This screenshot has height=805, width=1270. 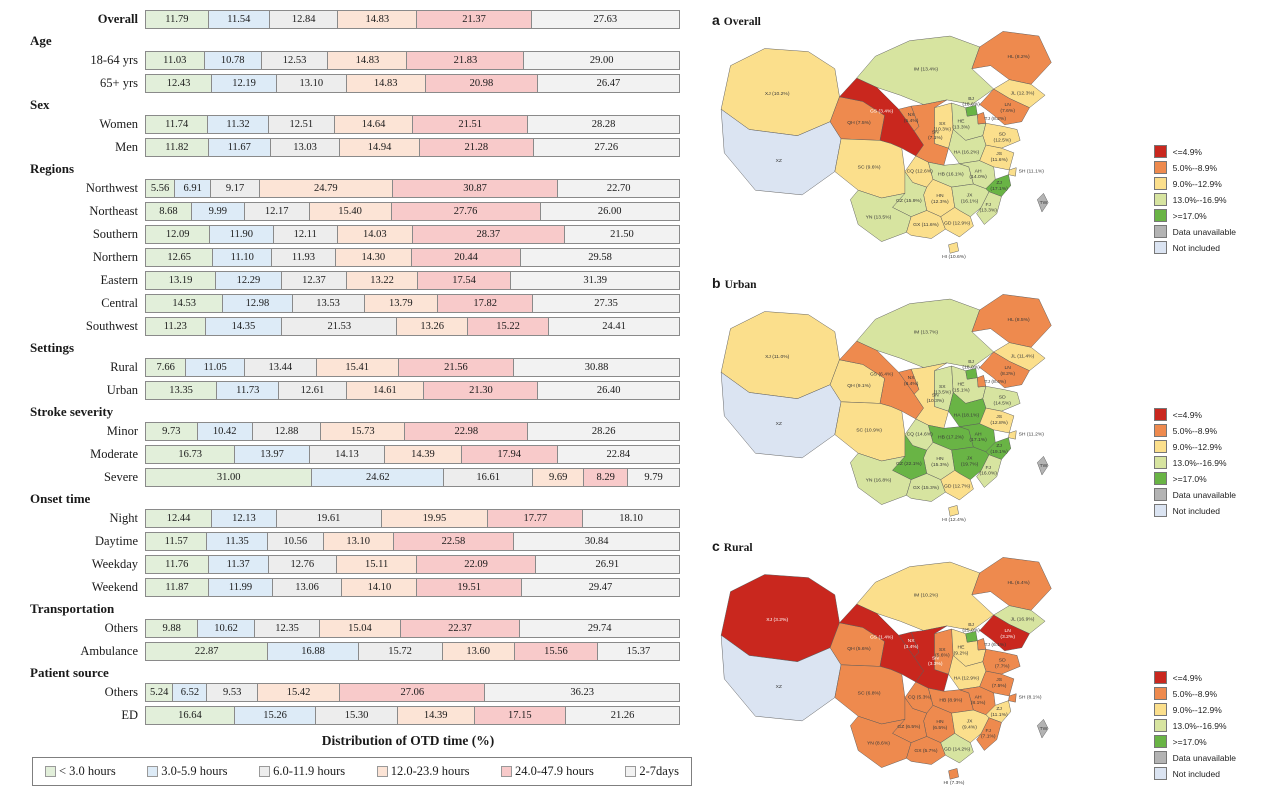 I want to click on province-label-IM: IM (13.4%), so click(x=926, y=69).